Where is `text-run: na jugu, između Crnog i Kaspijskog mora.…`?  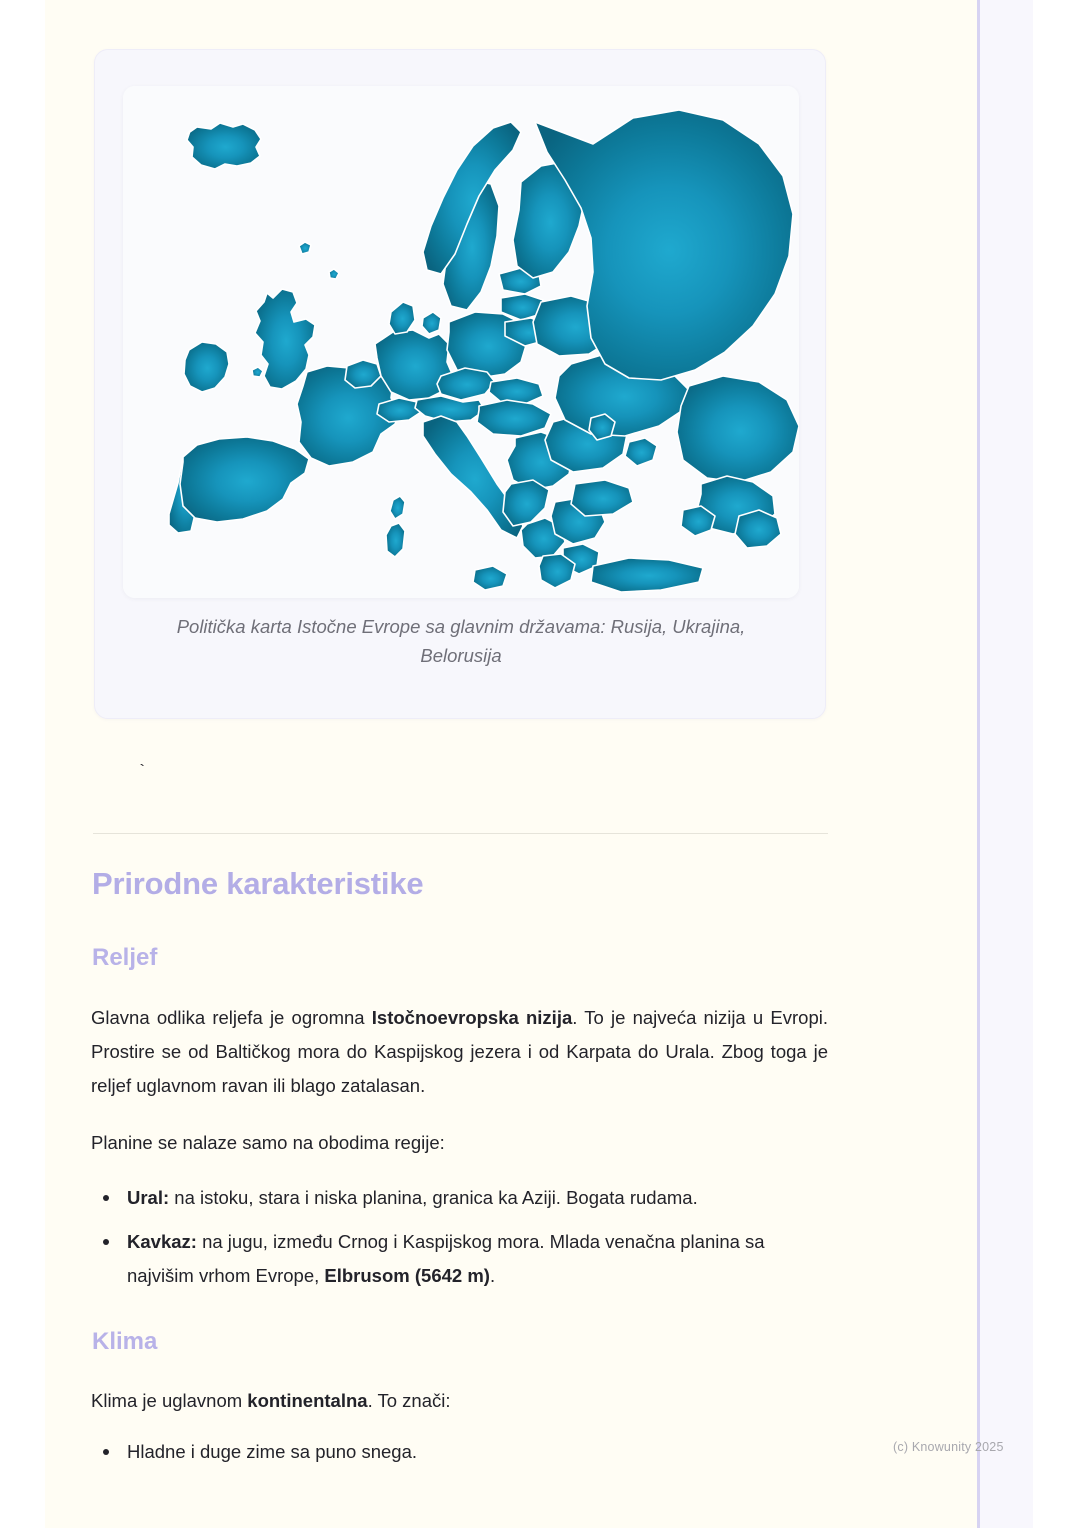 text-run: na jugu, između Crnog i Kaspijskog mora.… is located at coordinates (446, 1258).